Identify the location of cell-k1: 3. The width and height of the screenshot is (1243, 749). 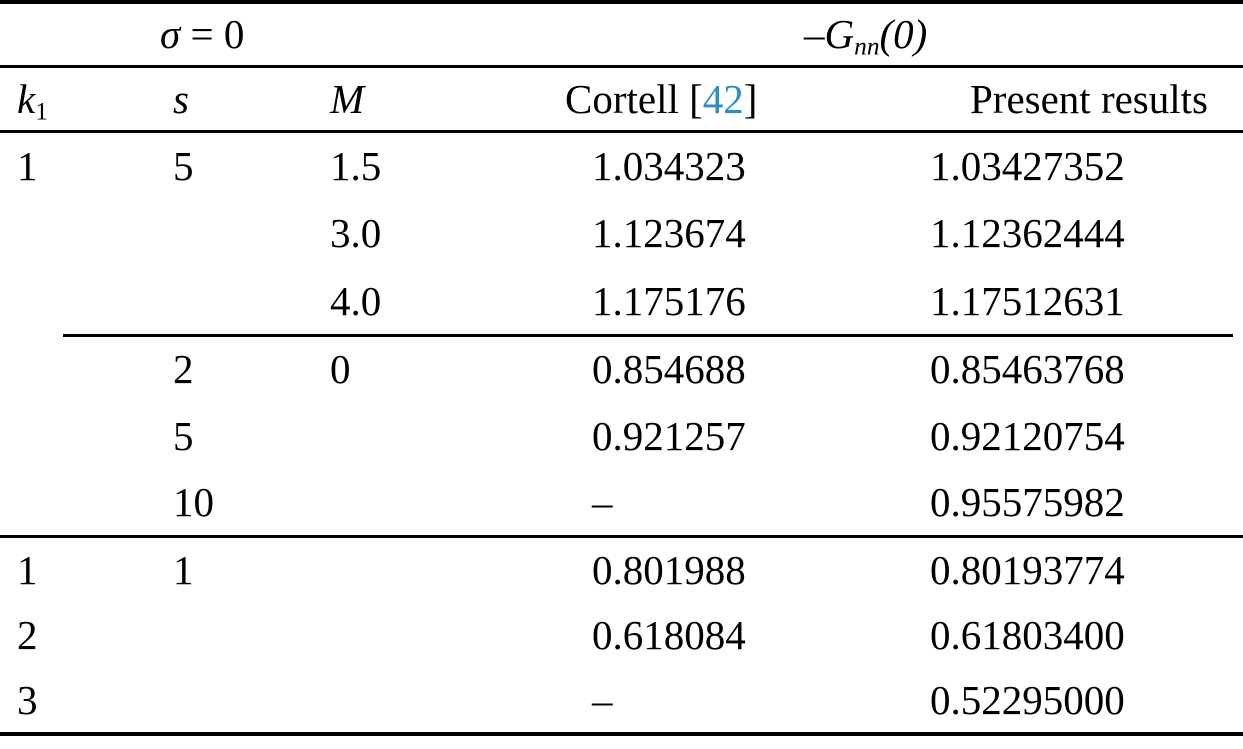
(27, 700).